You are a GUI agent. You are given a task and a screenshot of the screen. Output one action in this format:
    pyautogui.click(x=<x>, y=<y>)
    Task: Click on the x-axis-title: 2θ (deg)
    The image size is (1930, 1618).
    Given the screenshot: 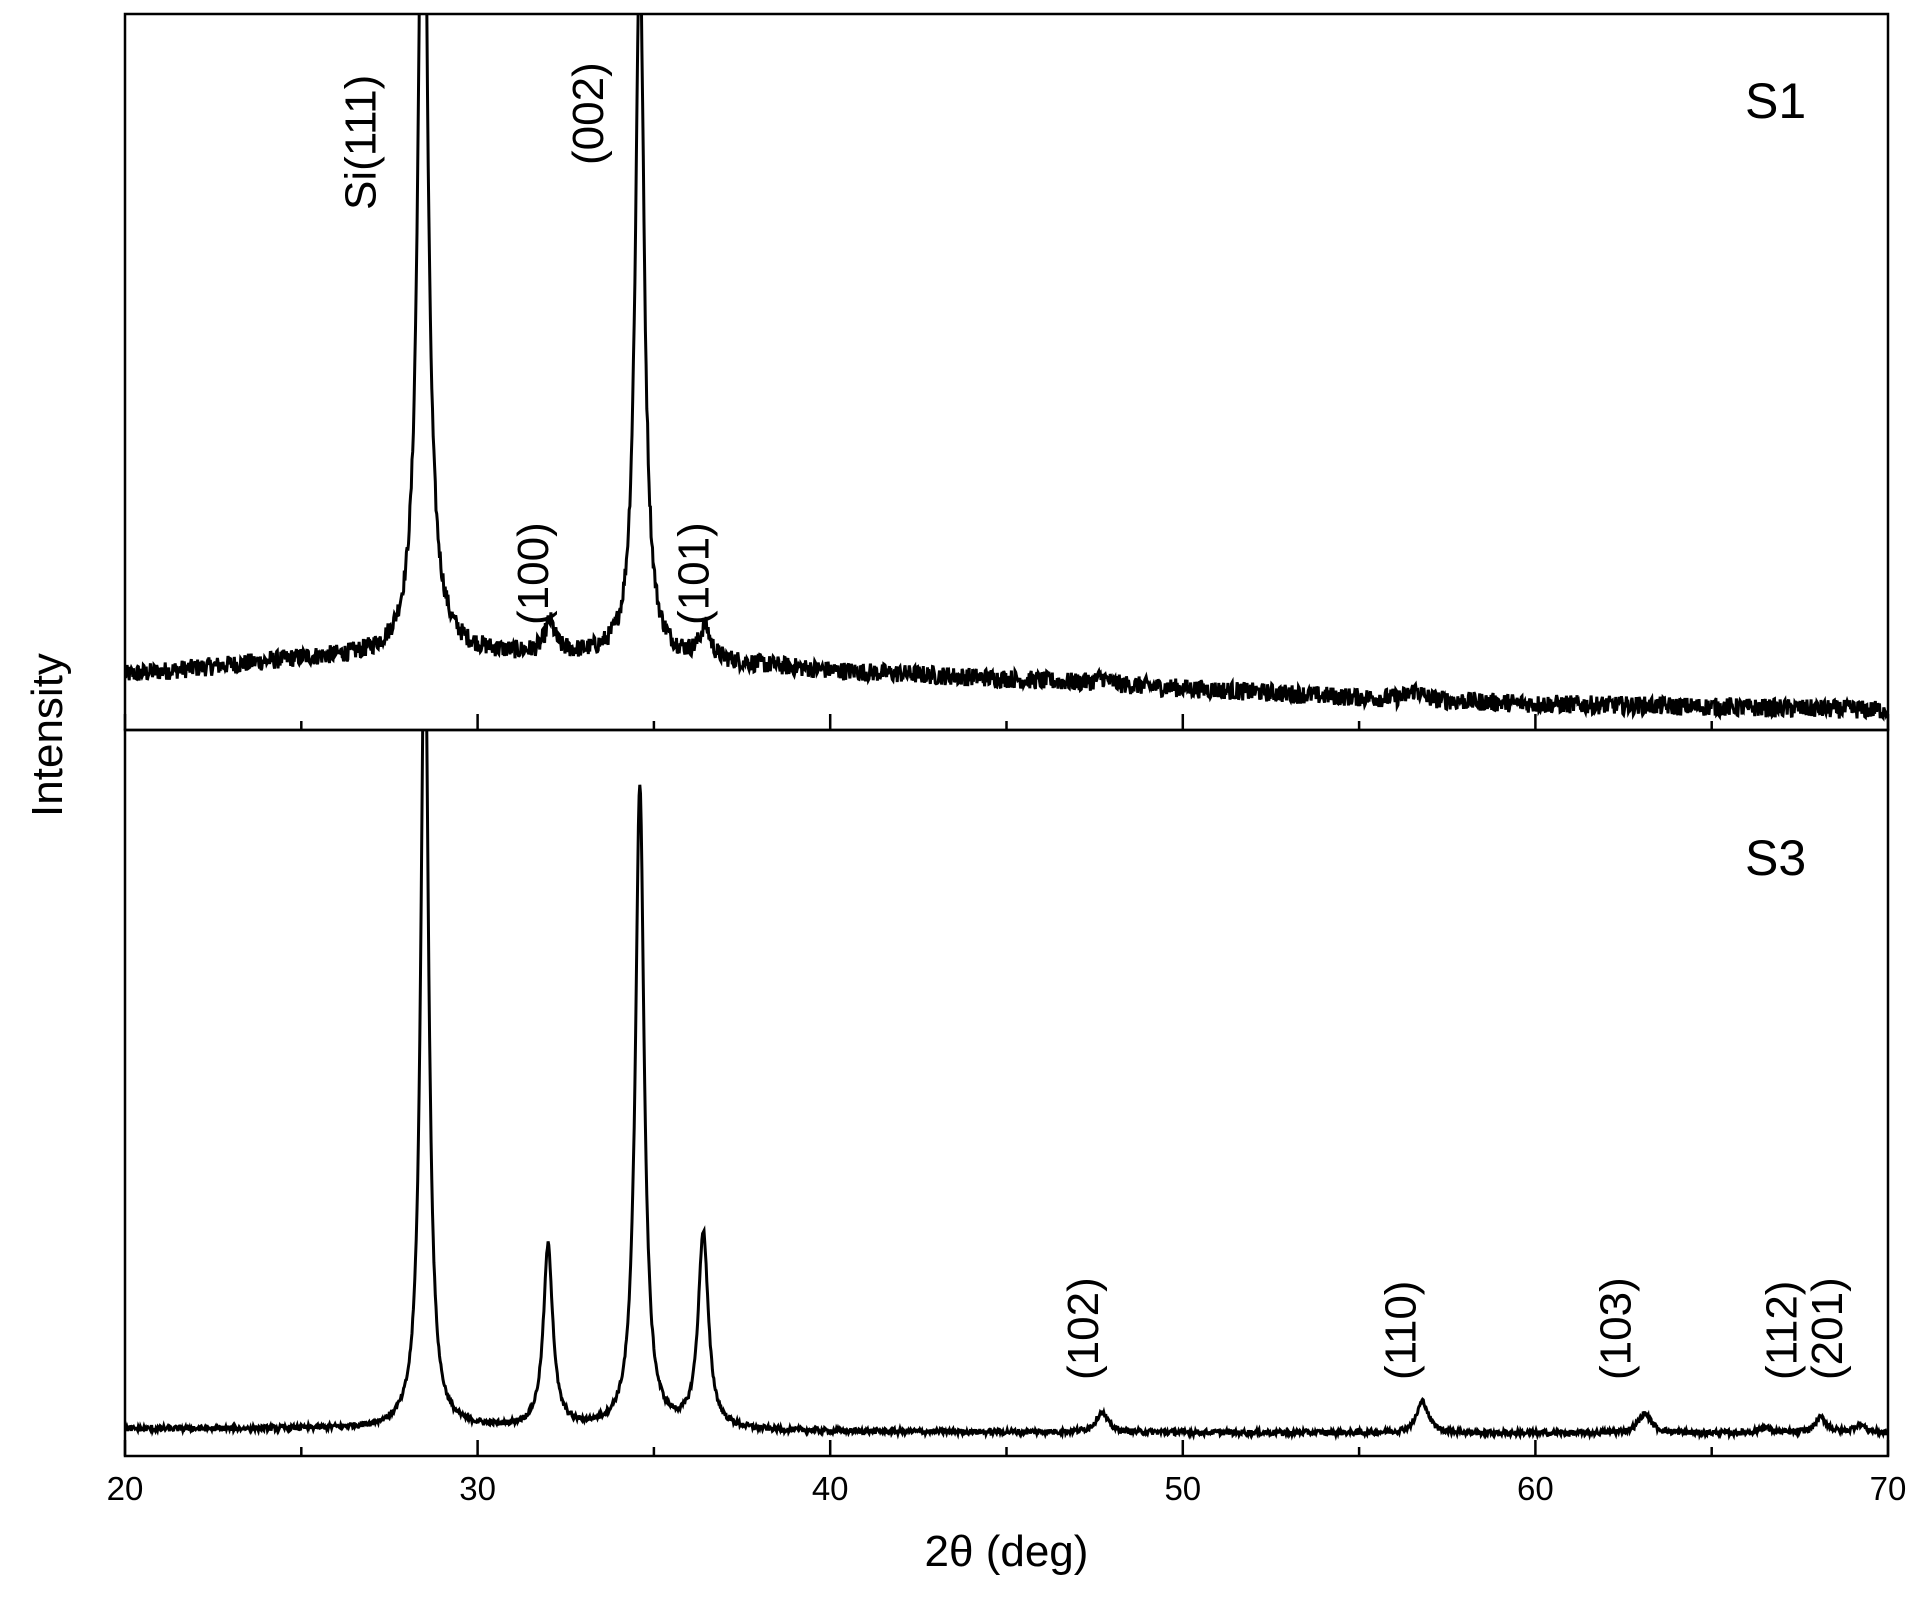 What is the action you would take?
    pyautogui.click(x=1007, y=1551)
    